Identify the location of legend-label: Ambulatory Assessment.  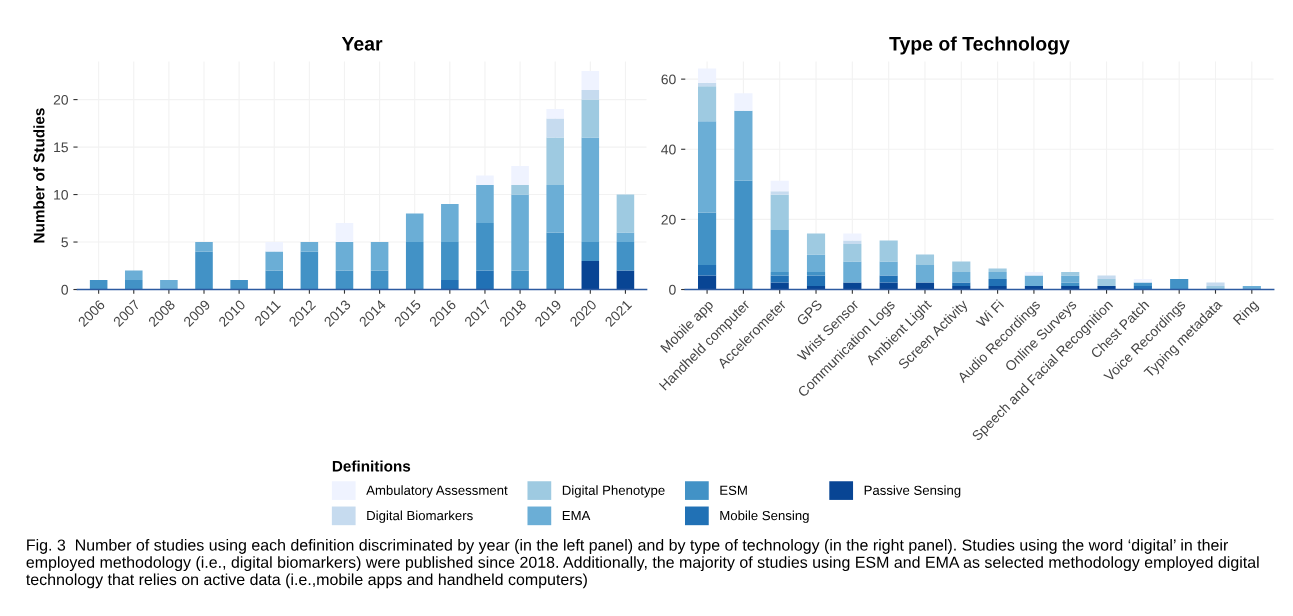
(437, 491).